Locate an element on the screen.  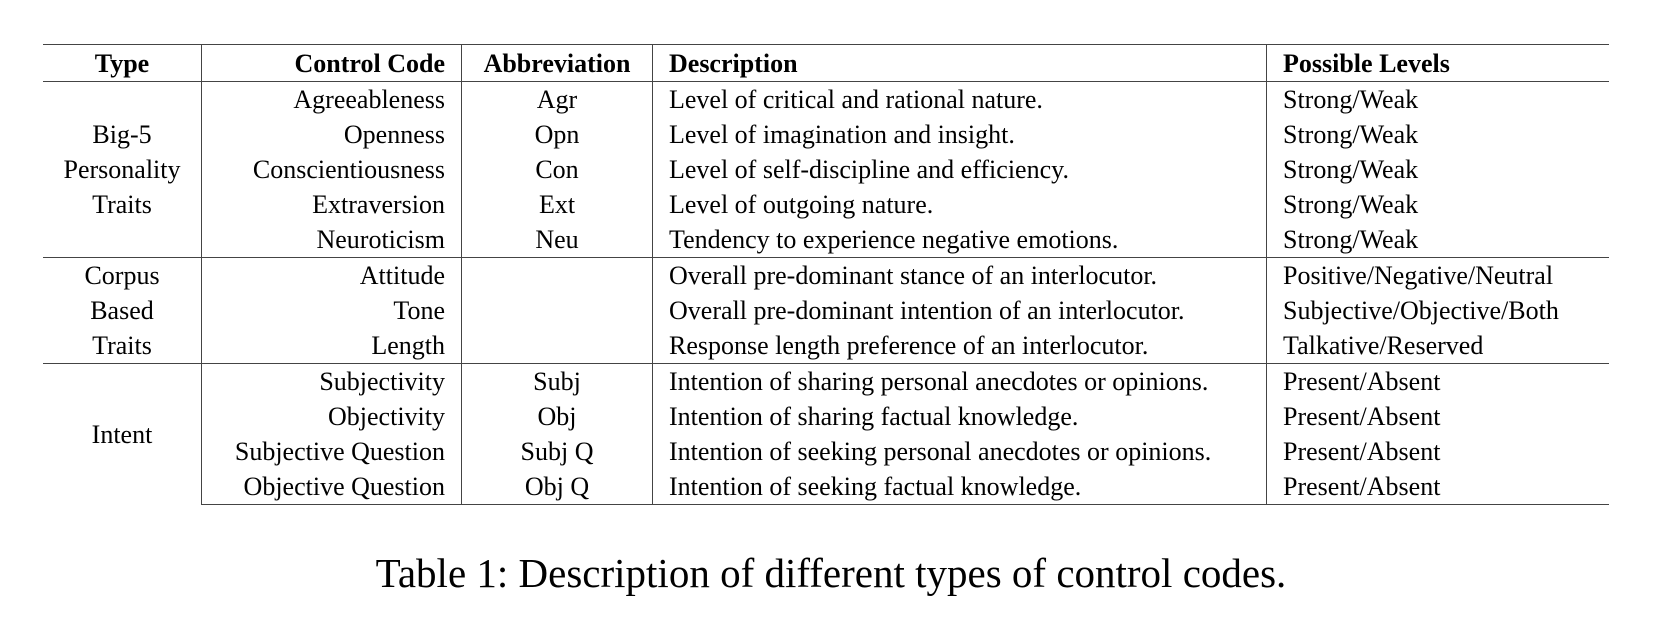
description-cell: Level of self-discipline and efficiency. is located at coordinates (959, 169).